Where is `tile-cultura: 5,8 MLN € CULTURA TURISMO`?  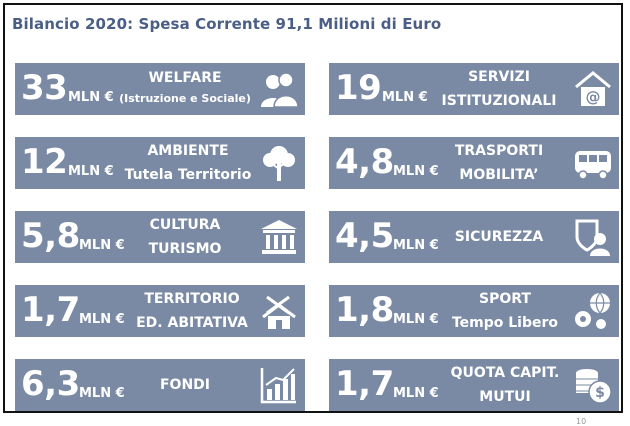 tile-cultura: 5,8 MLN € CULTURA TURISMO is located at coordinates (160, 237).